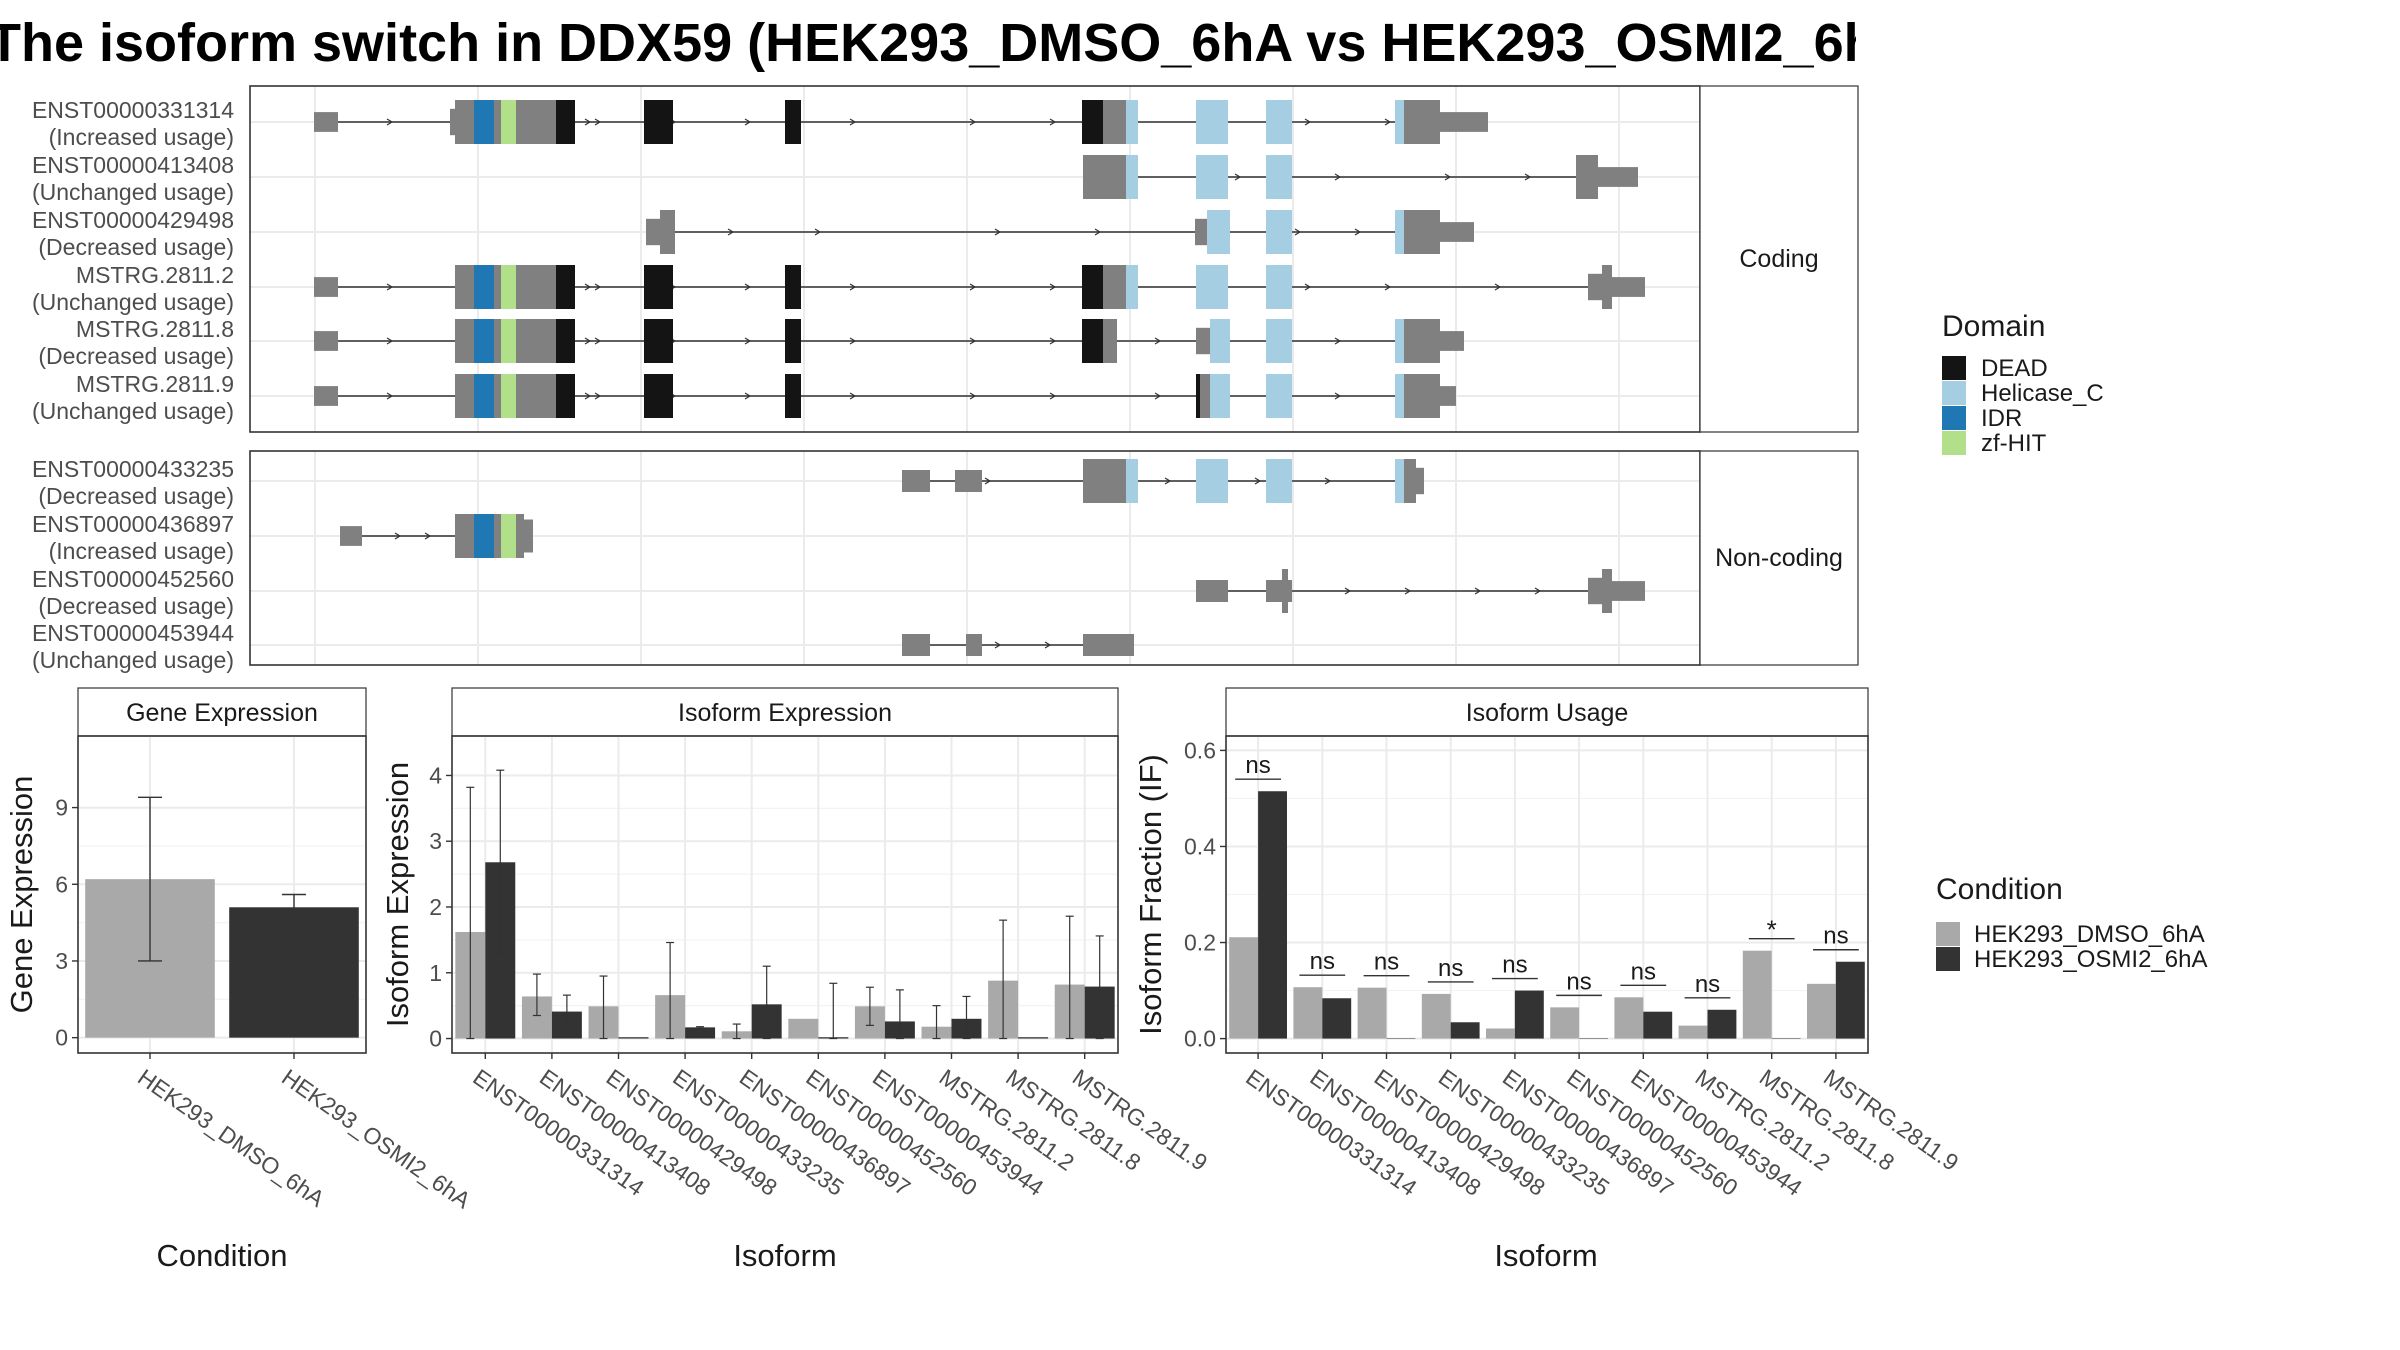 This screenshot has height=1350, width=2400. Describe the element at coordinates (1547, 713) in the screenshot. I see `chart-title: Isoform Usage` at that location.